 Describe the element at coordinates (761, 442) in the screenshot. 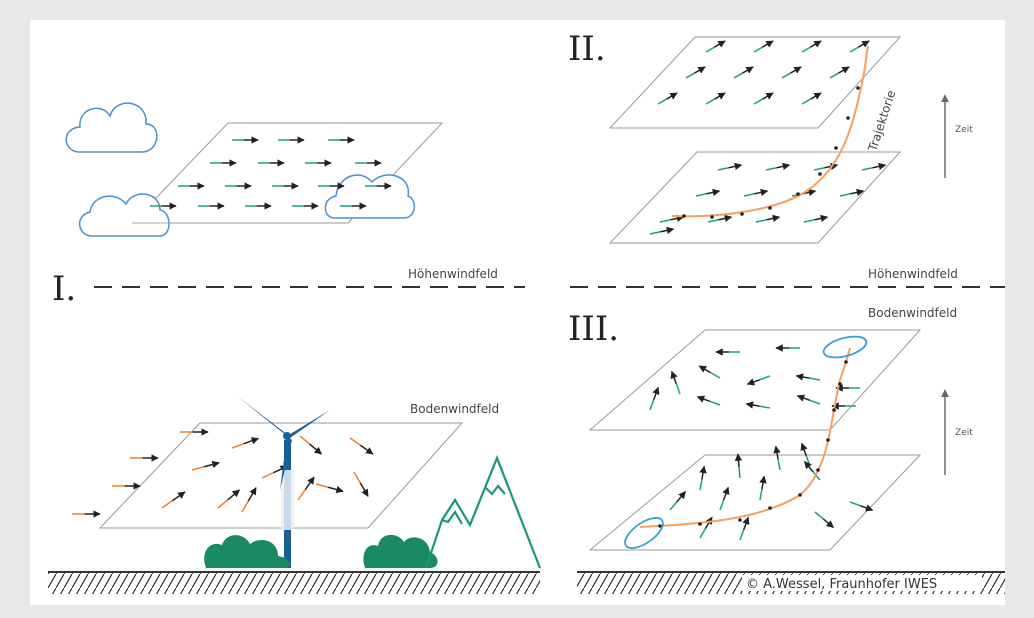

I see `wind-arrows-section-iii` at that location.